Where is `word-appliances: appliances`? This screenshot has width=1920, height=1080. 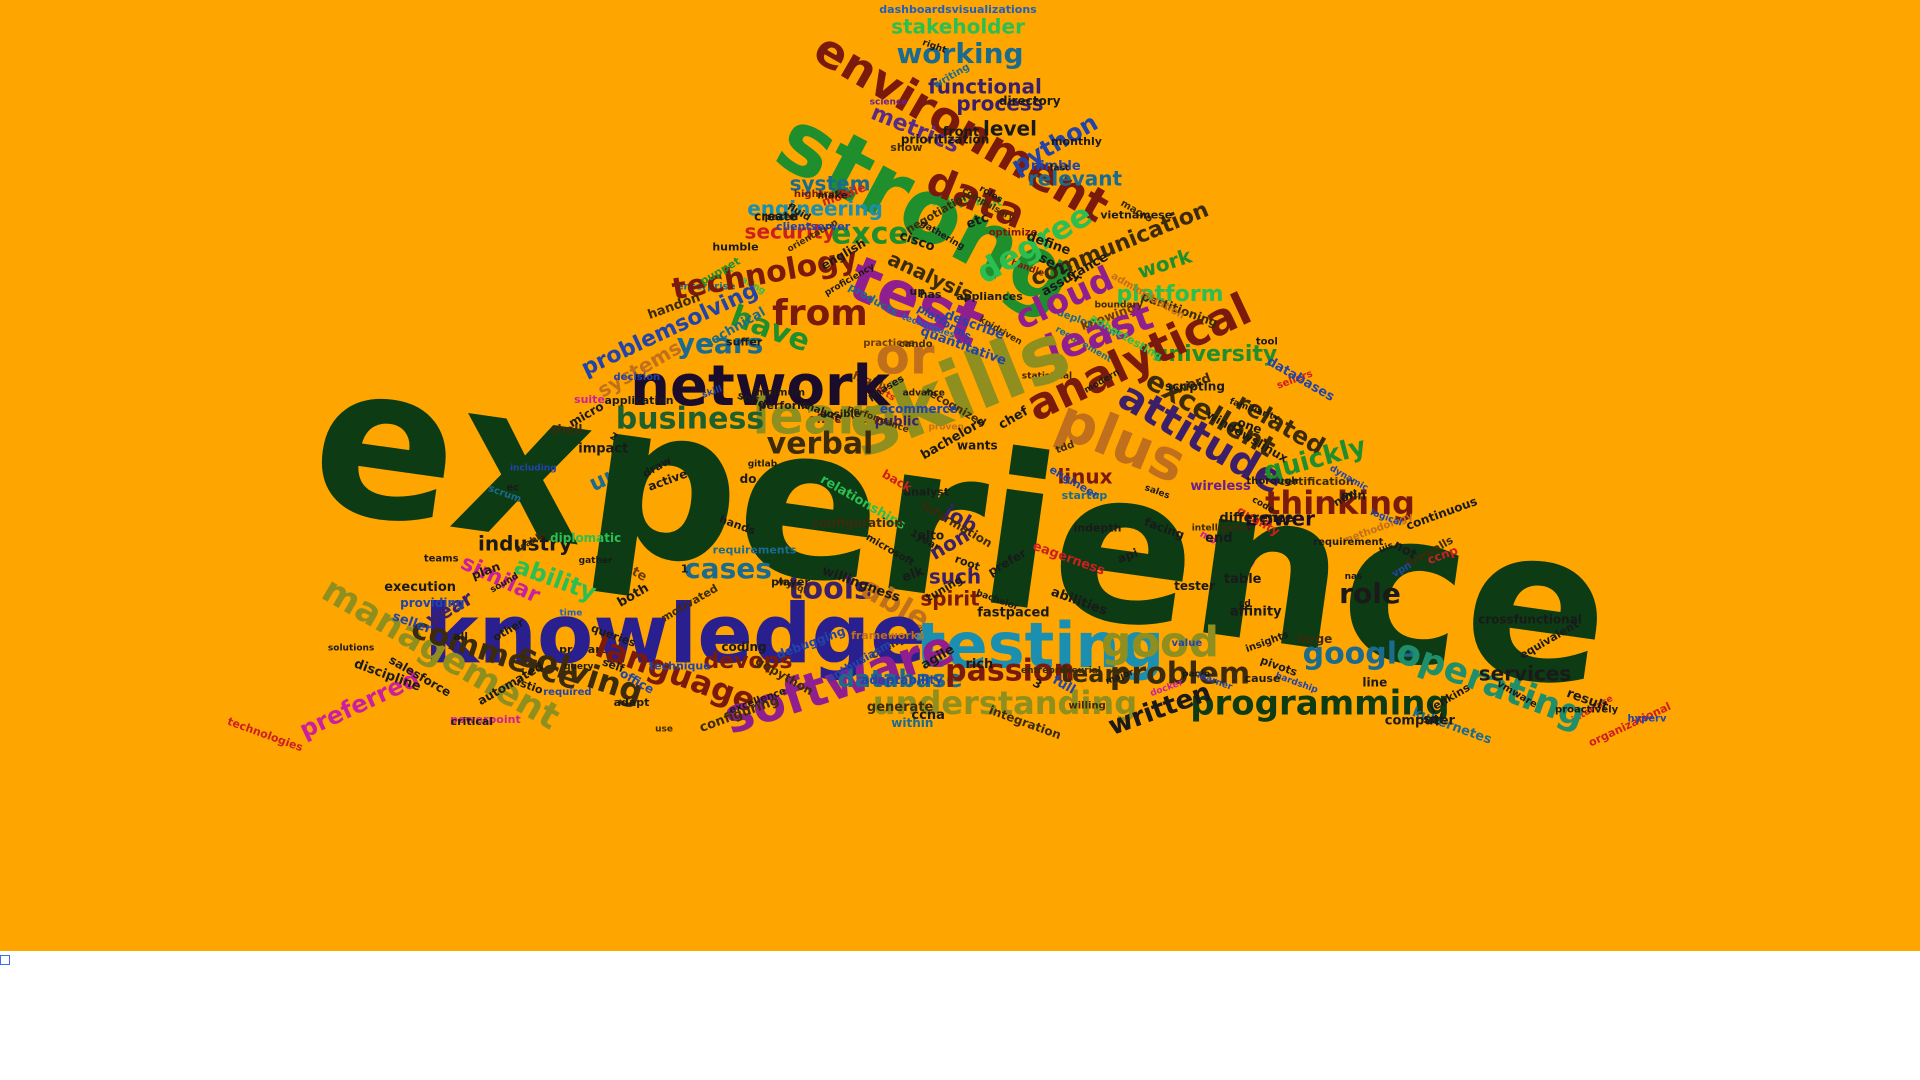
word-appliances: appliances is located at coordinates (989, 296).